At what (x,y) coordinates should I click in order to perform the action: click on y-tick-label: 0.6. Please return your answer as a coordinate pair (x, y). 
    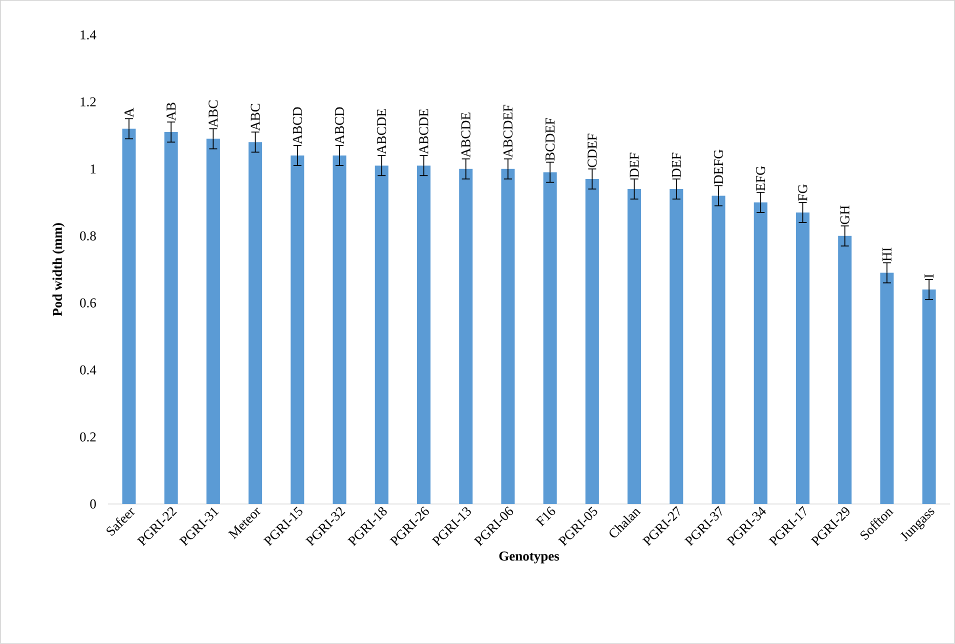
    Looking at the image, I should click on (88, 303).